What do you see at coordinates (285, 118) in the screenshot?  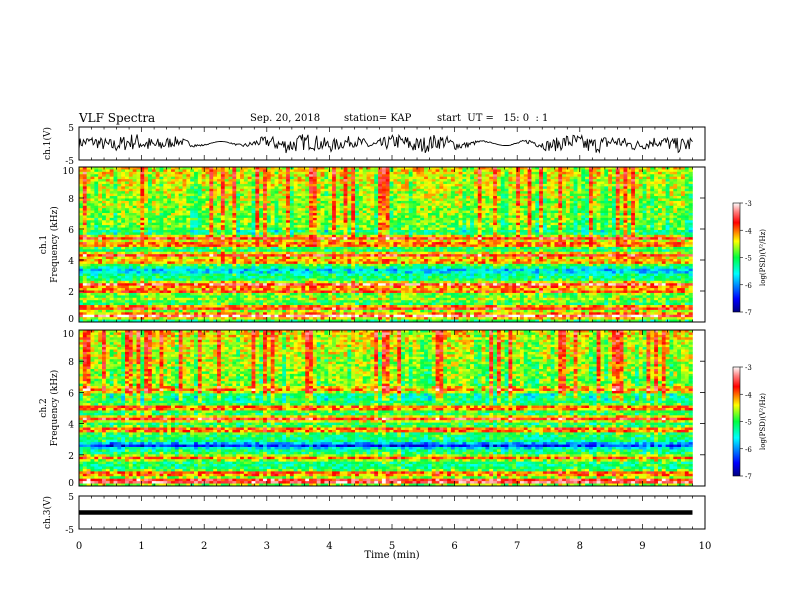 I see `date-label: Sep. 20, 2018` at bounding box center [285, 118].